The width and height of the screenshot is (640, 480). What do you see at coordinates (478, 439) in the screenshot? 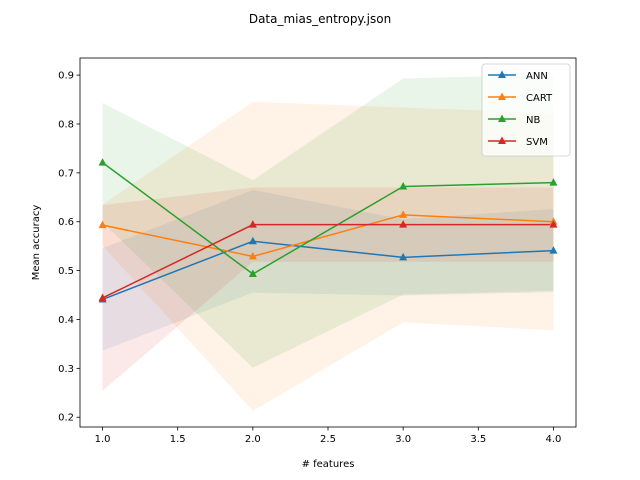
I see `x-tick-label: 3.5` at bounding box center [478, 439].